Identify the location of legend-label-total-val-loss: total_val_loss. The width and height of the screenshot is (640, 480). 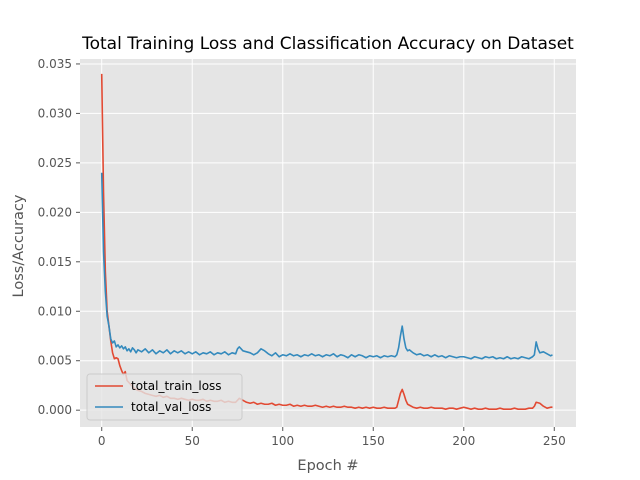
(171, 407).